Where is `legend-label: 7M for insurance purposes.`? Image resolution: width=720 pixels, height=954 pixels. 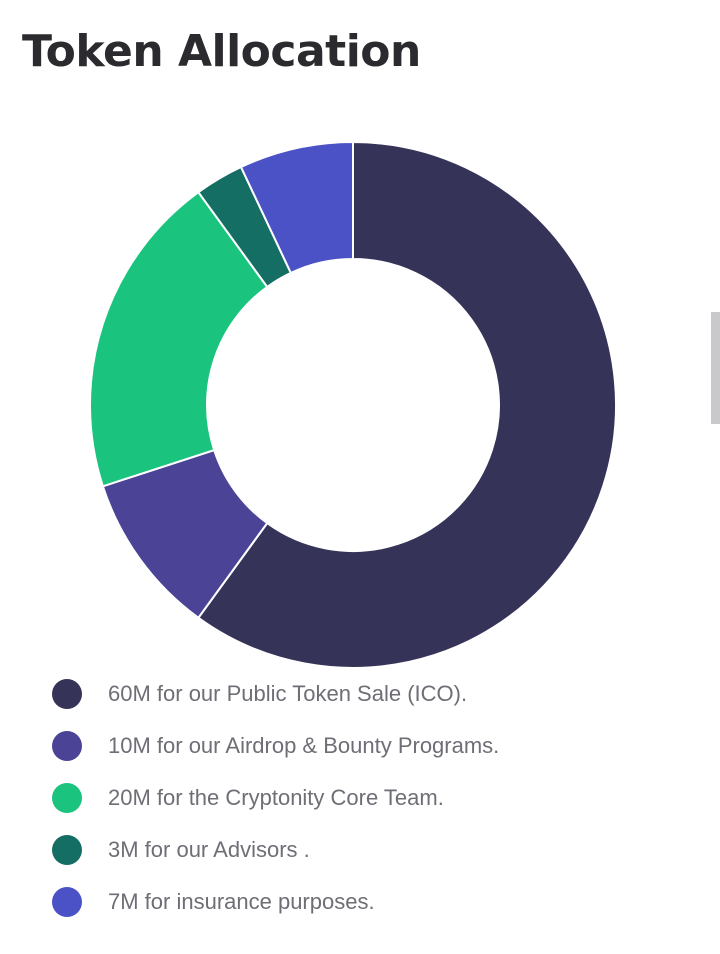
legend-label: 7M for insurance purposes. is located at coordinates (241, 901).